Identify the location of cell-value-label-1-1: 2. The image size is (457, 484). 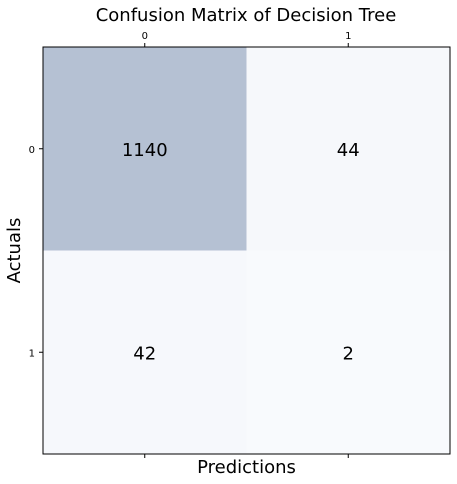
(348, 353).